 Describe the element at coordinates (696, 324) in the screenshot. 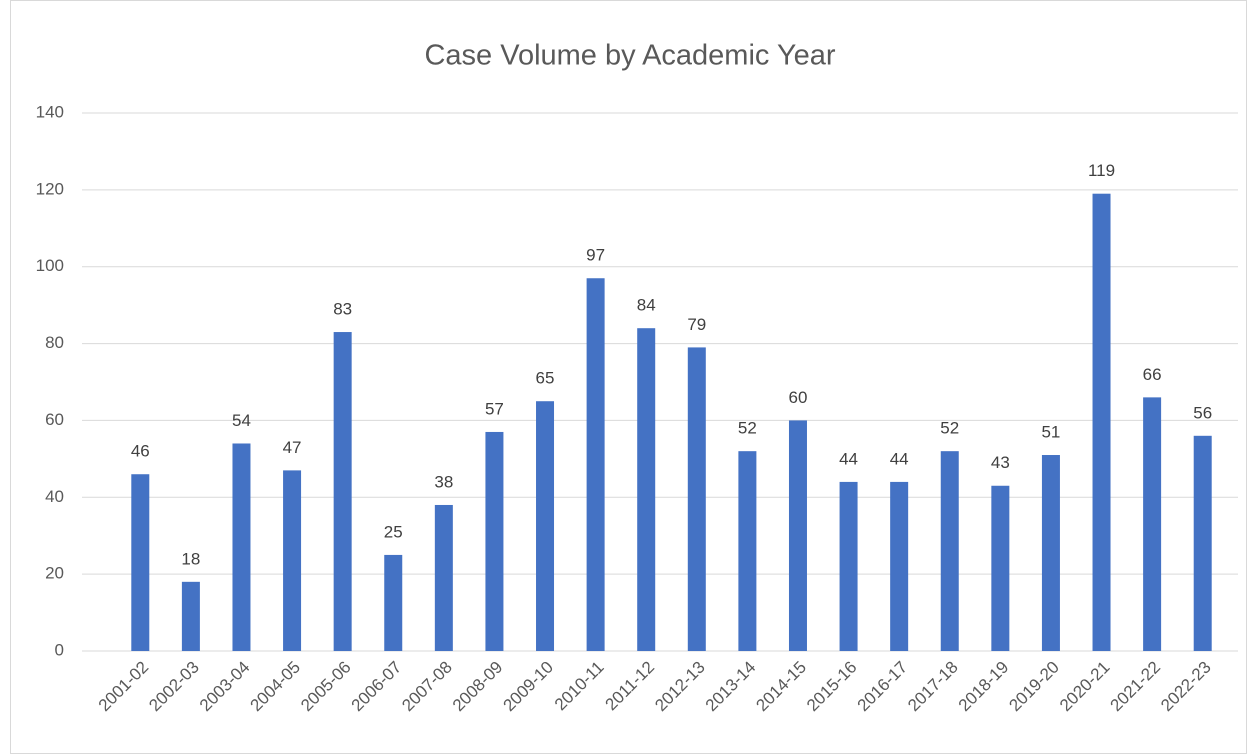

I see `data-label: 79` at that location.